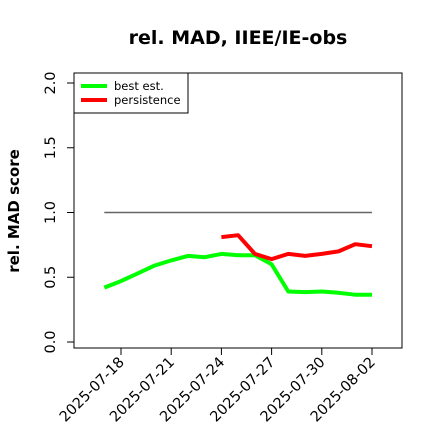  I want to click on legend-label: persistence, so click(147, 100).